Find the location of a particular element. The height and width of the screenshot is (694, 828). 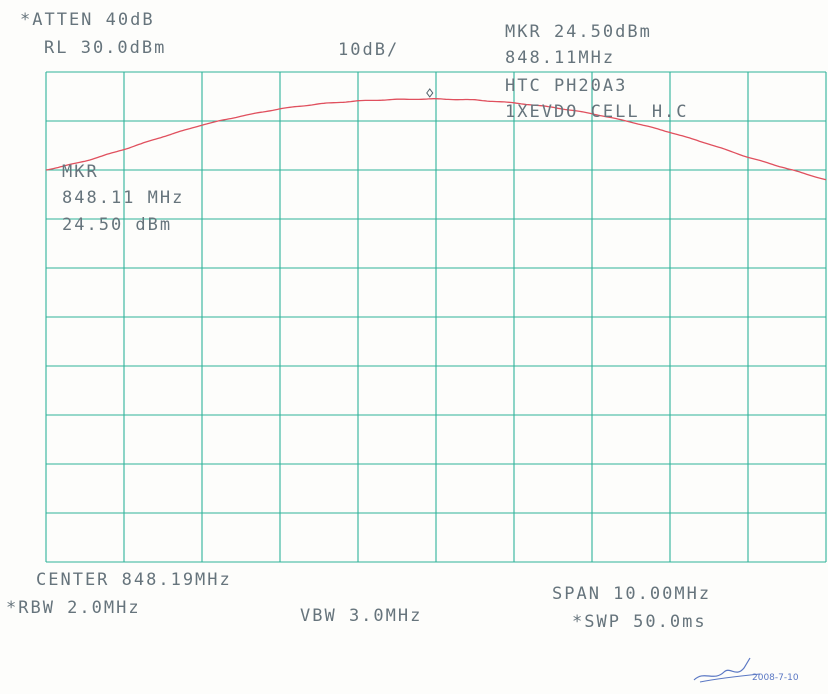

marker-level-readout: MKR 24.50dBm is located at coordinates (578, 32).